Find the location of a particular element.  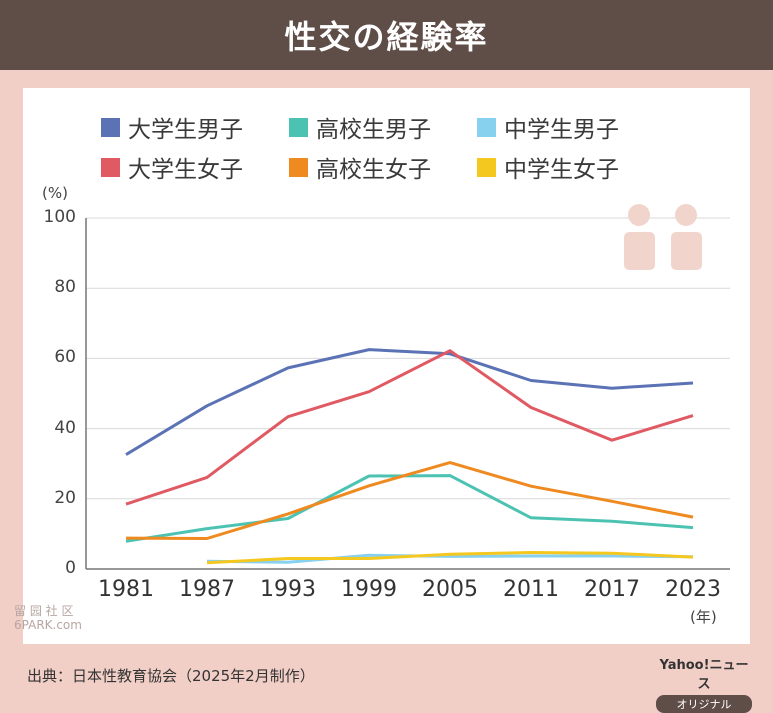

y-axis-unit: (%) is located at coordinates (55, 193).